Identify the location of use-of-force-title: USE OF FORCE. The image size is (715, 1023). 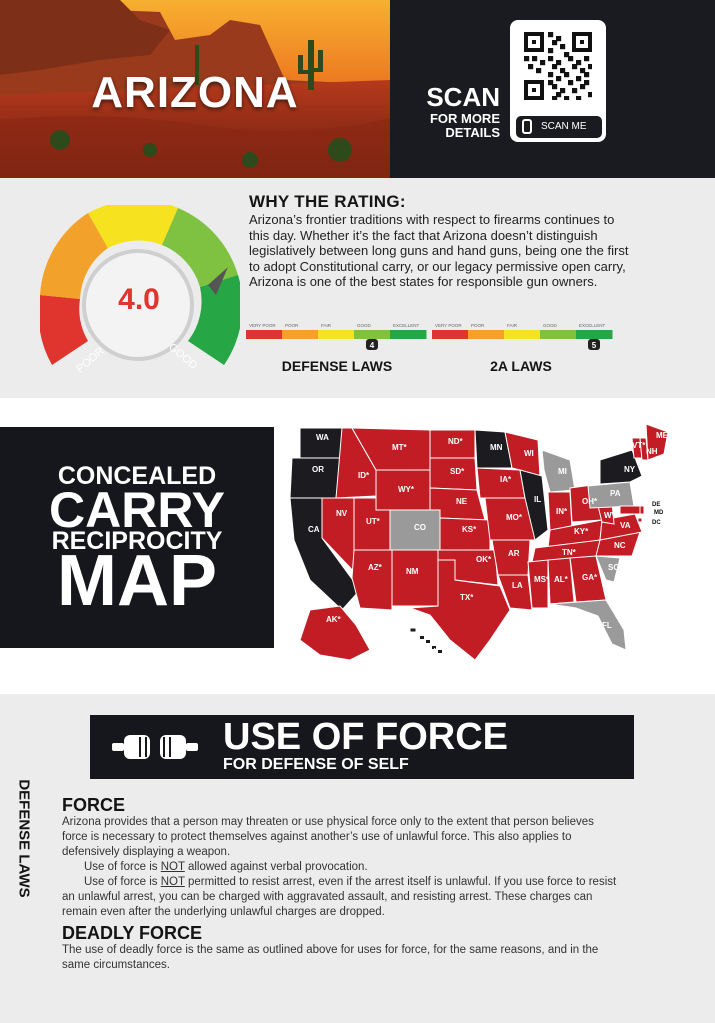
(366, 737).